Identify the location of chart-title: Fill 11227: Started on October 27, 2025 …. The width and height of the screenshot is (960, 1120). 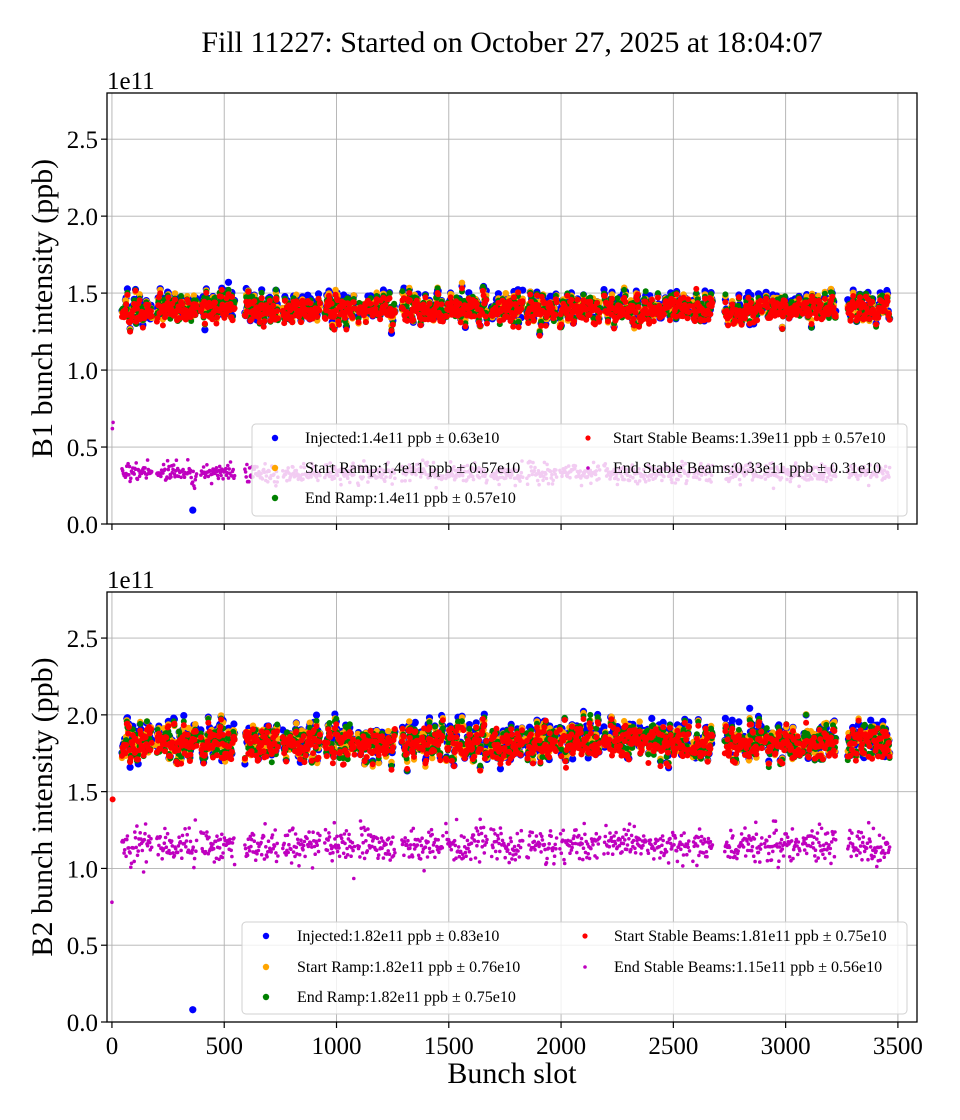
(511, 42).